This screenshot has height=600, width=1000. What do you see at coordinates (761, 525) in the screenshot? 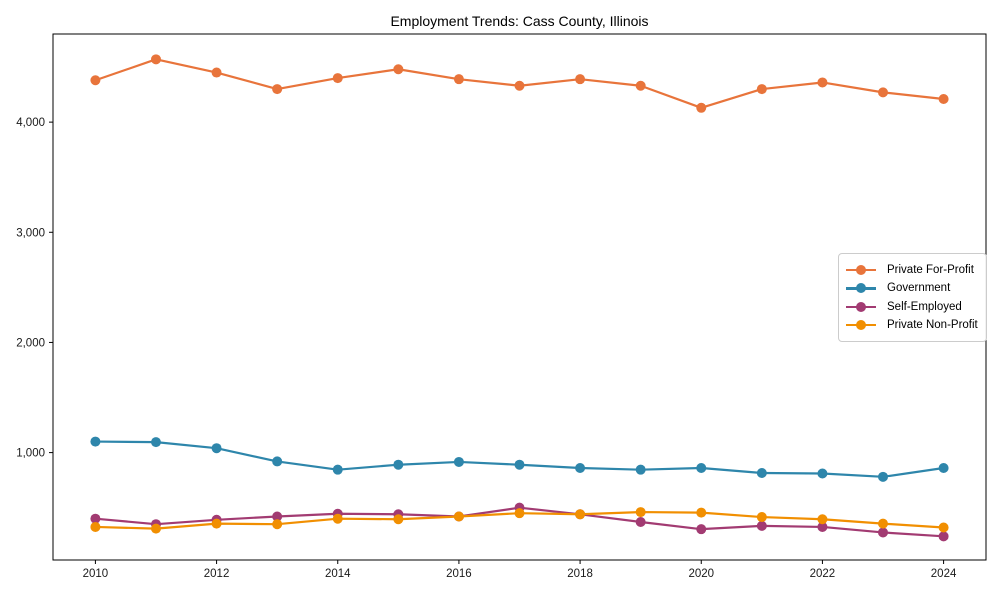
I see `data-point-self-employed-2021` at bounding box center [761, 525].